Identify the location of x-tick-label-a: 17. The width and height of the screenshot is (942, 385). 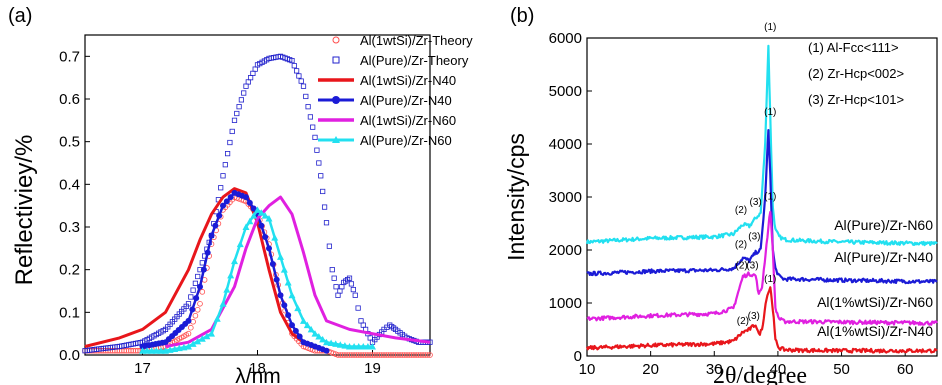
(142, 368).